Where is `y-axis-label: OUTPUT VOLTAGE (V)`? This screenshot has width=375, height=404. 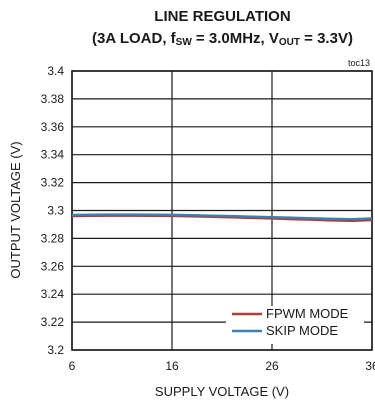 y-axis-label: OUTPUT VOLTAGE (V) is located at coordinates (15, 209).